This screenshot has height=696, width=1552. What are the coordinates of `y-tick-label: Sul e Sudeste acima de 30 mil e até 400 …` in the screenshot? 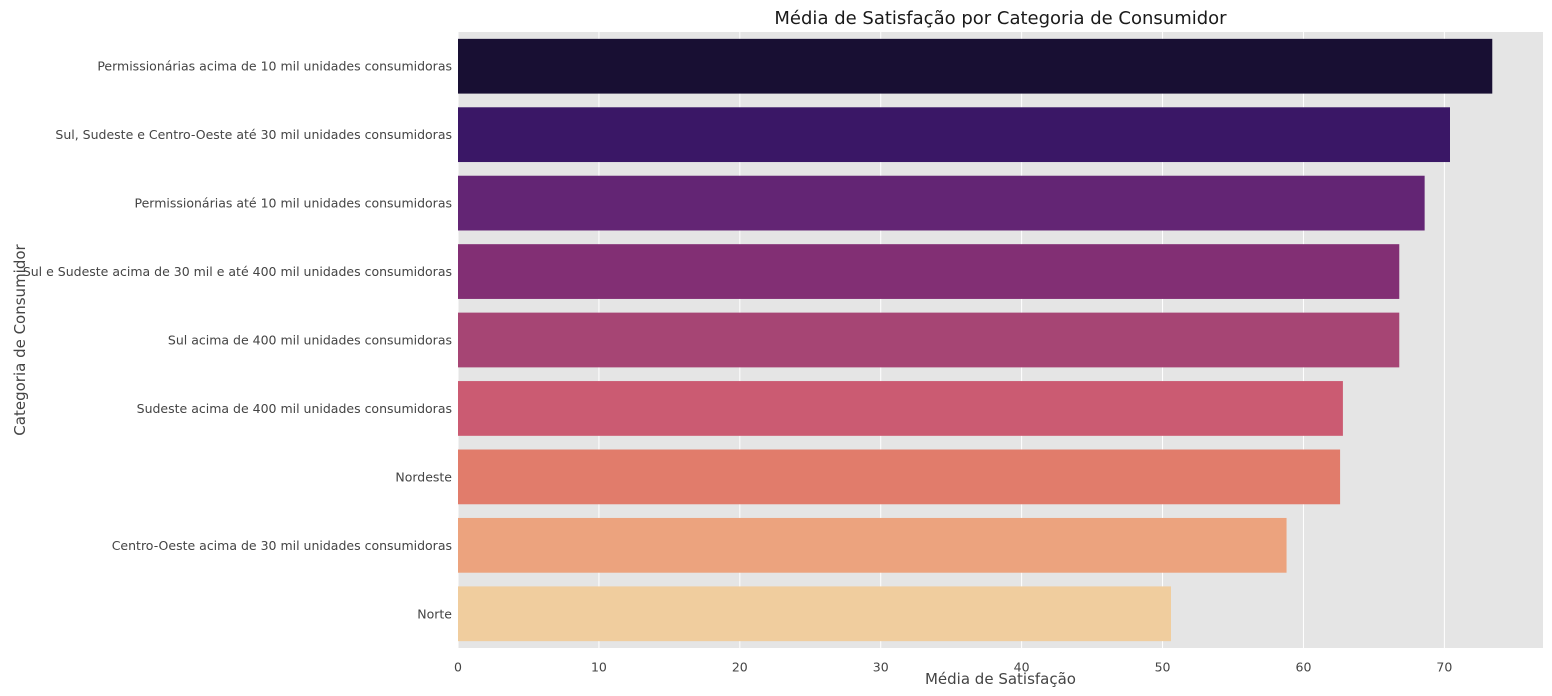 It's located at (237, 271).